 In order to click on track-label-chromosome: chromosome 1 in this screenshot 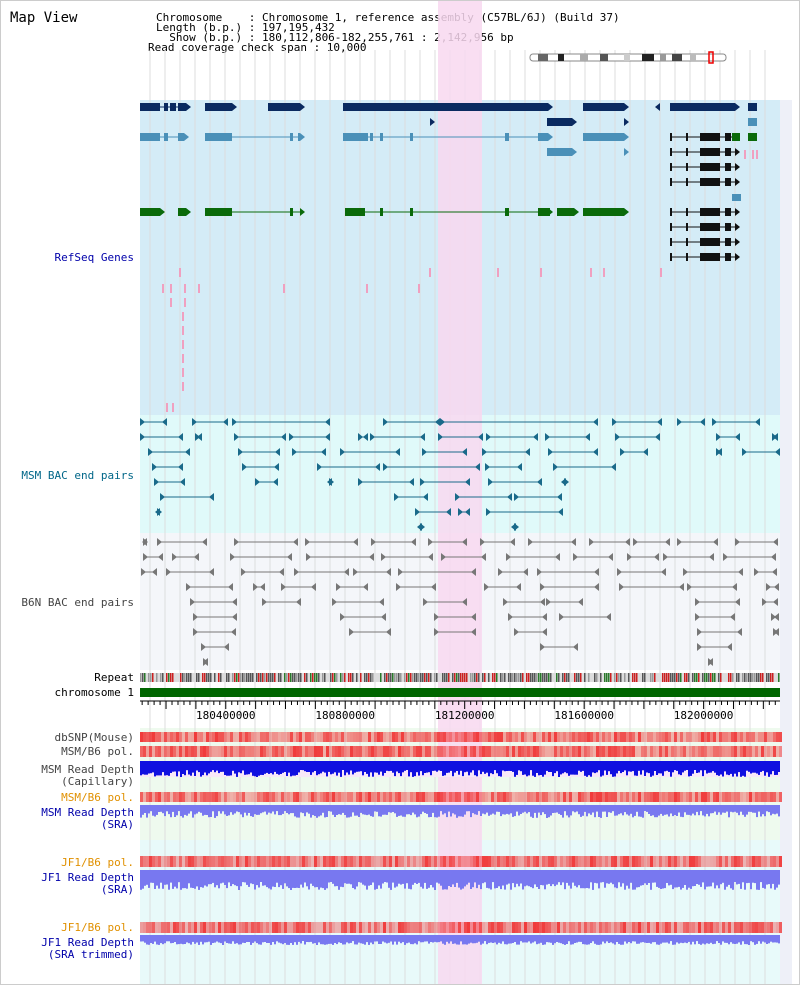, I will do `click(94, 692)`.